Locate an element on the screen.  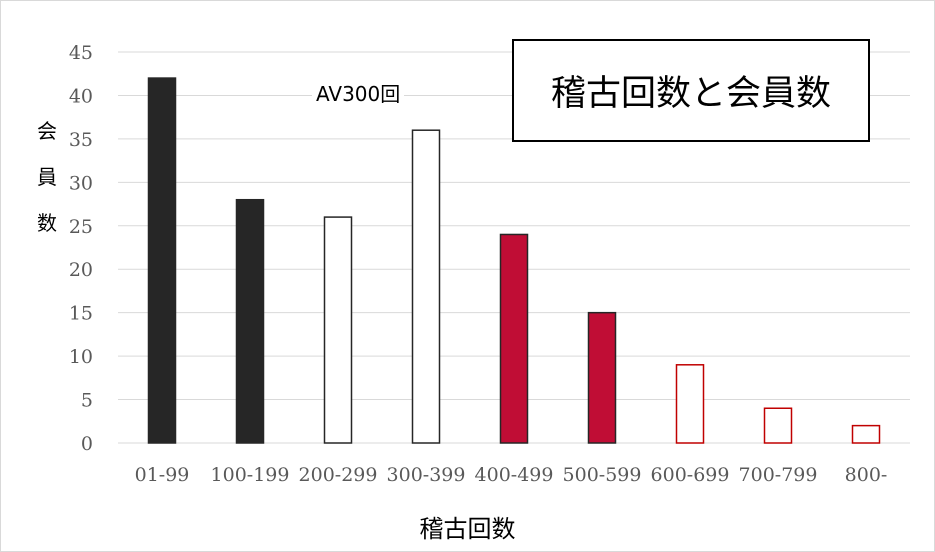
y-tick-label: 20 is located at coordinates (81, 270).